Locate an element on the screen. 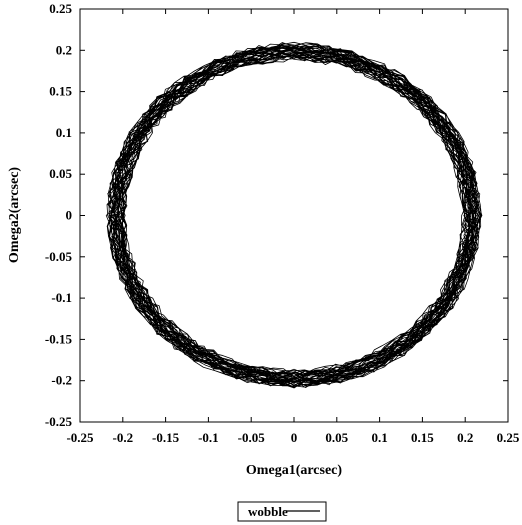 The width and height of the screenshot is (522, 525). y-tick-label: 0.2 is located at coordinates (64, 49).